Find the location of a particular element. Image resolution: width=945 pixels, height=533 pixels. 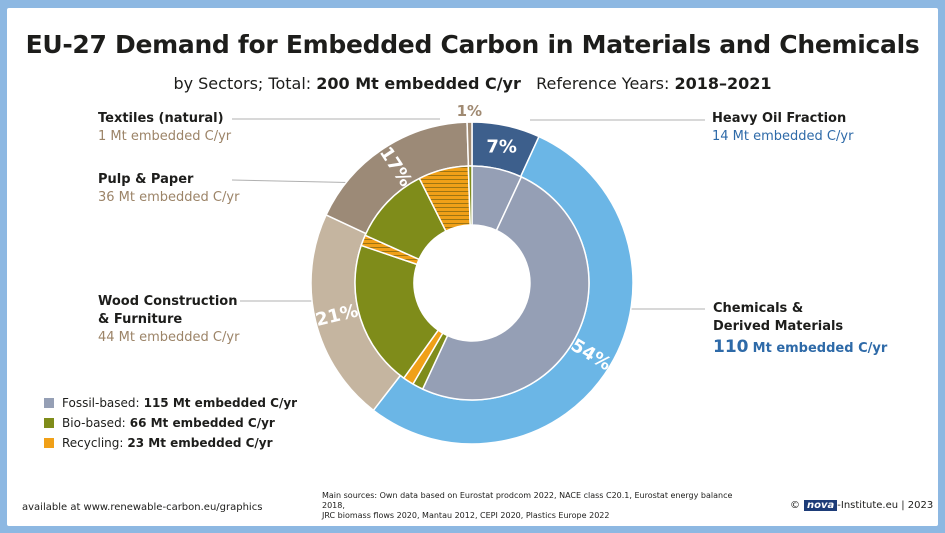

bio-swatch is located at coordinates (49, 423).